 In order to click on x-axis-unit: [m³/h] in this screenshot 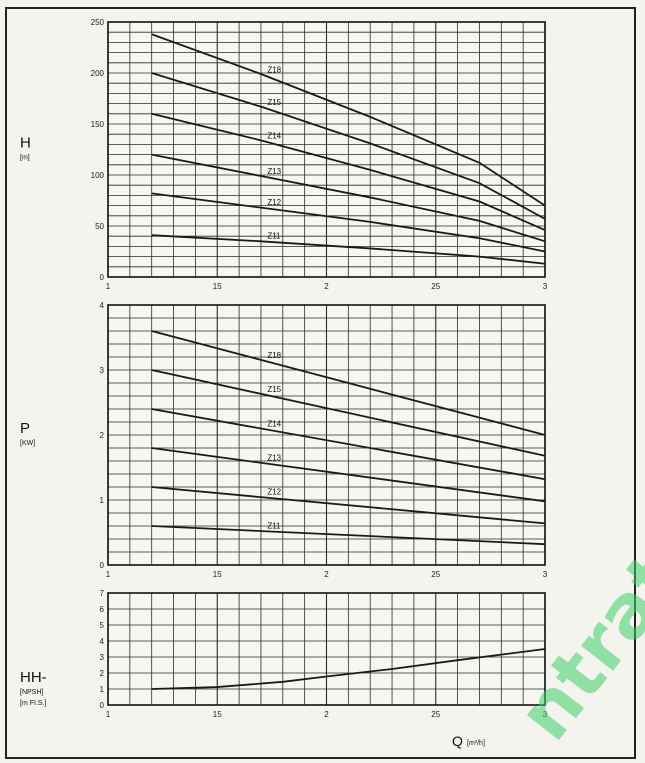, I will do `click(476, 743)`.